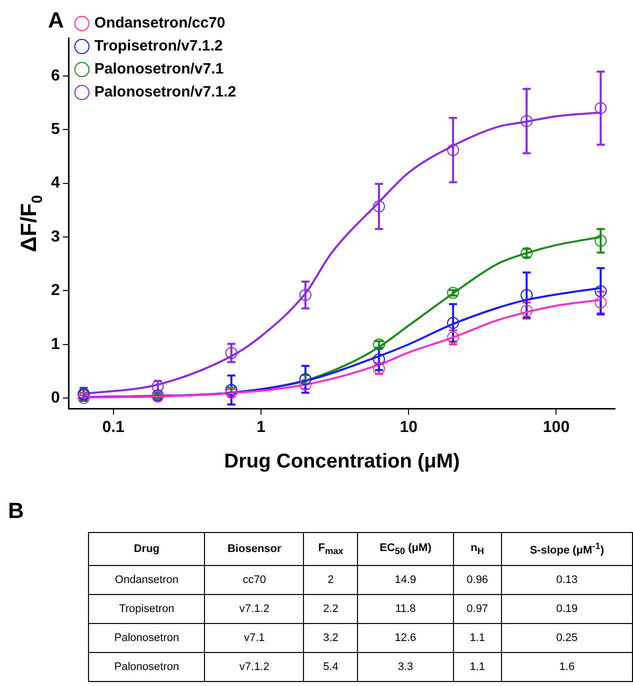 This screenshot has width=633, height=686. Describe the element at coordinates (146, 580) in the screenshot. I see `text: Ondansetron` at that location.